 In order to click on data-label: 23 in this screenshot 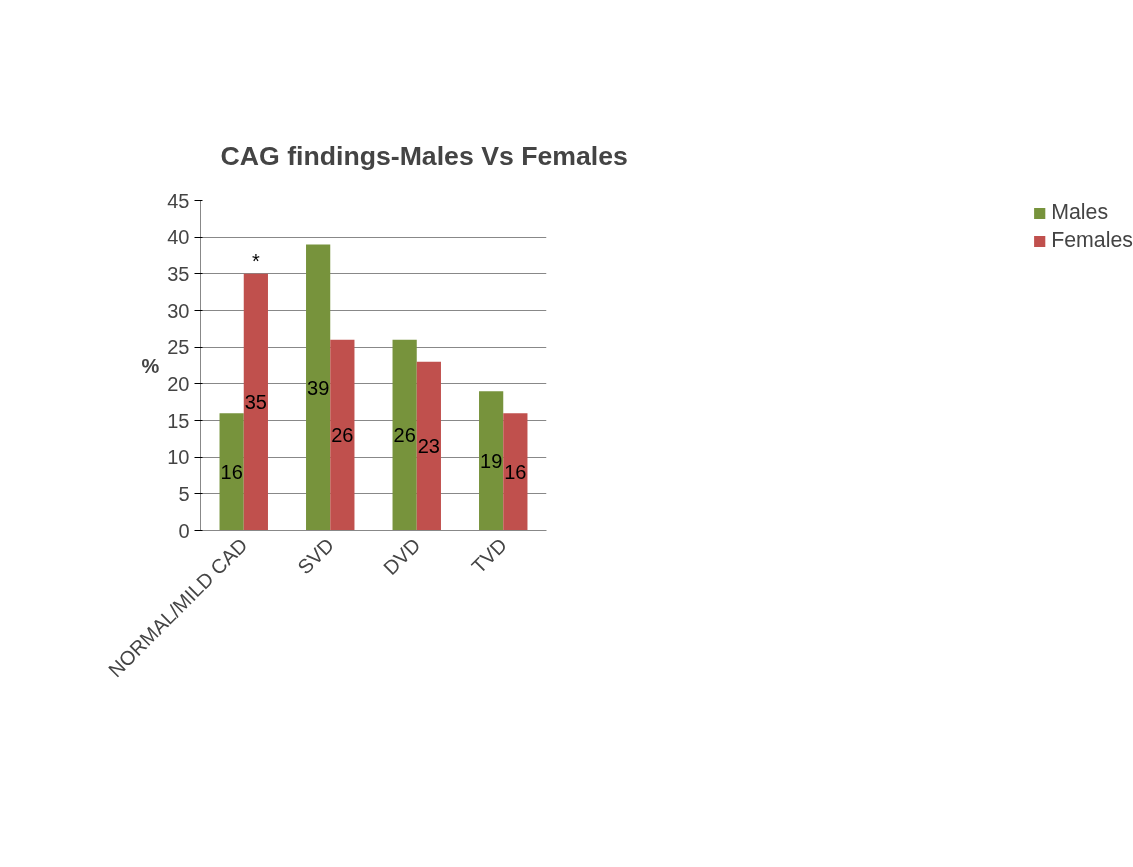, I will do `click(428, 446)`.